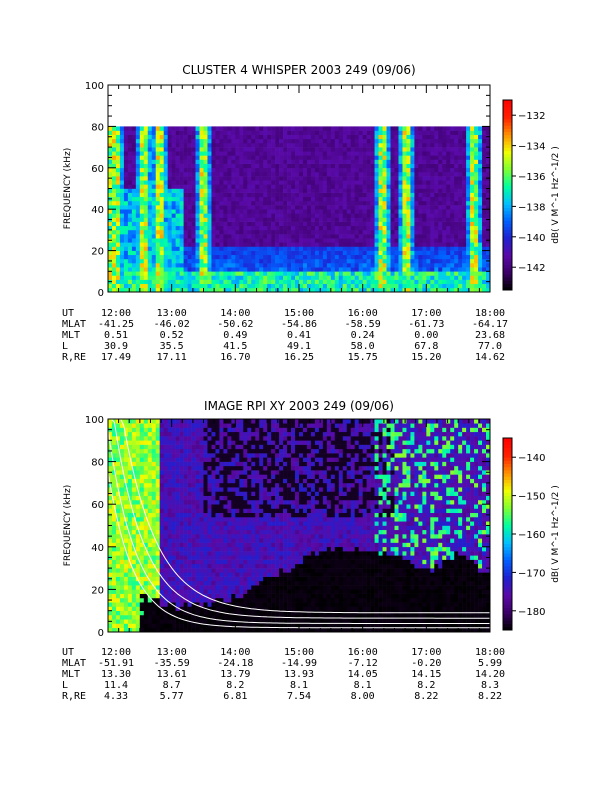 This screenshot has width=600, height=800. What do you see at coordinates (507, 136) in the screenshot?
I see `colorbar-swatch` at bounding box center [507, 136].